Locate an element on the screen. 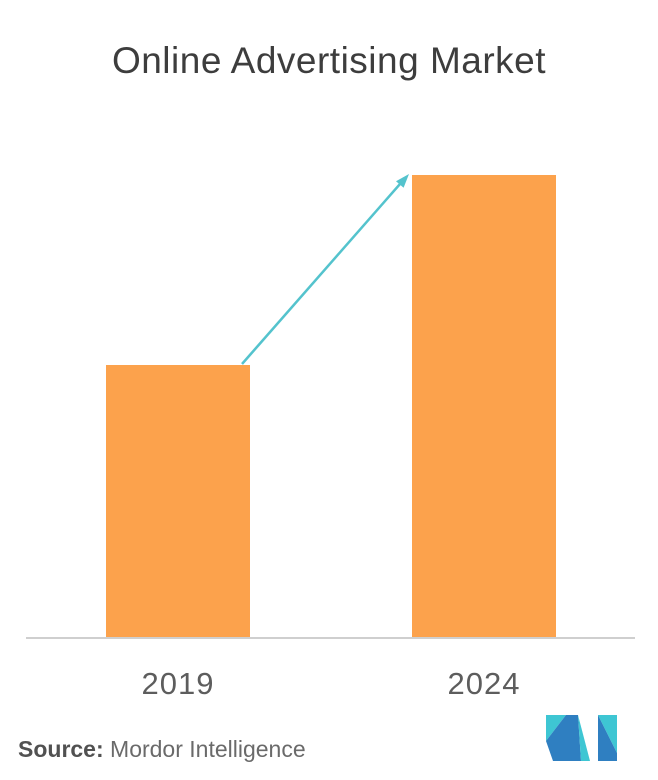 The width and height of the screenshot is (658, 780). source-note: Source: Mordor Intelligence is located at coordinates (162, 749).